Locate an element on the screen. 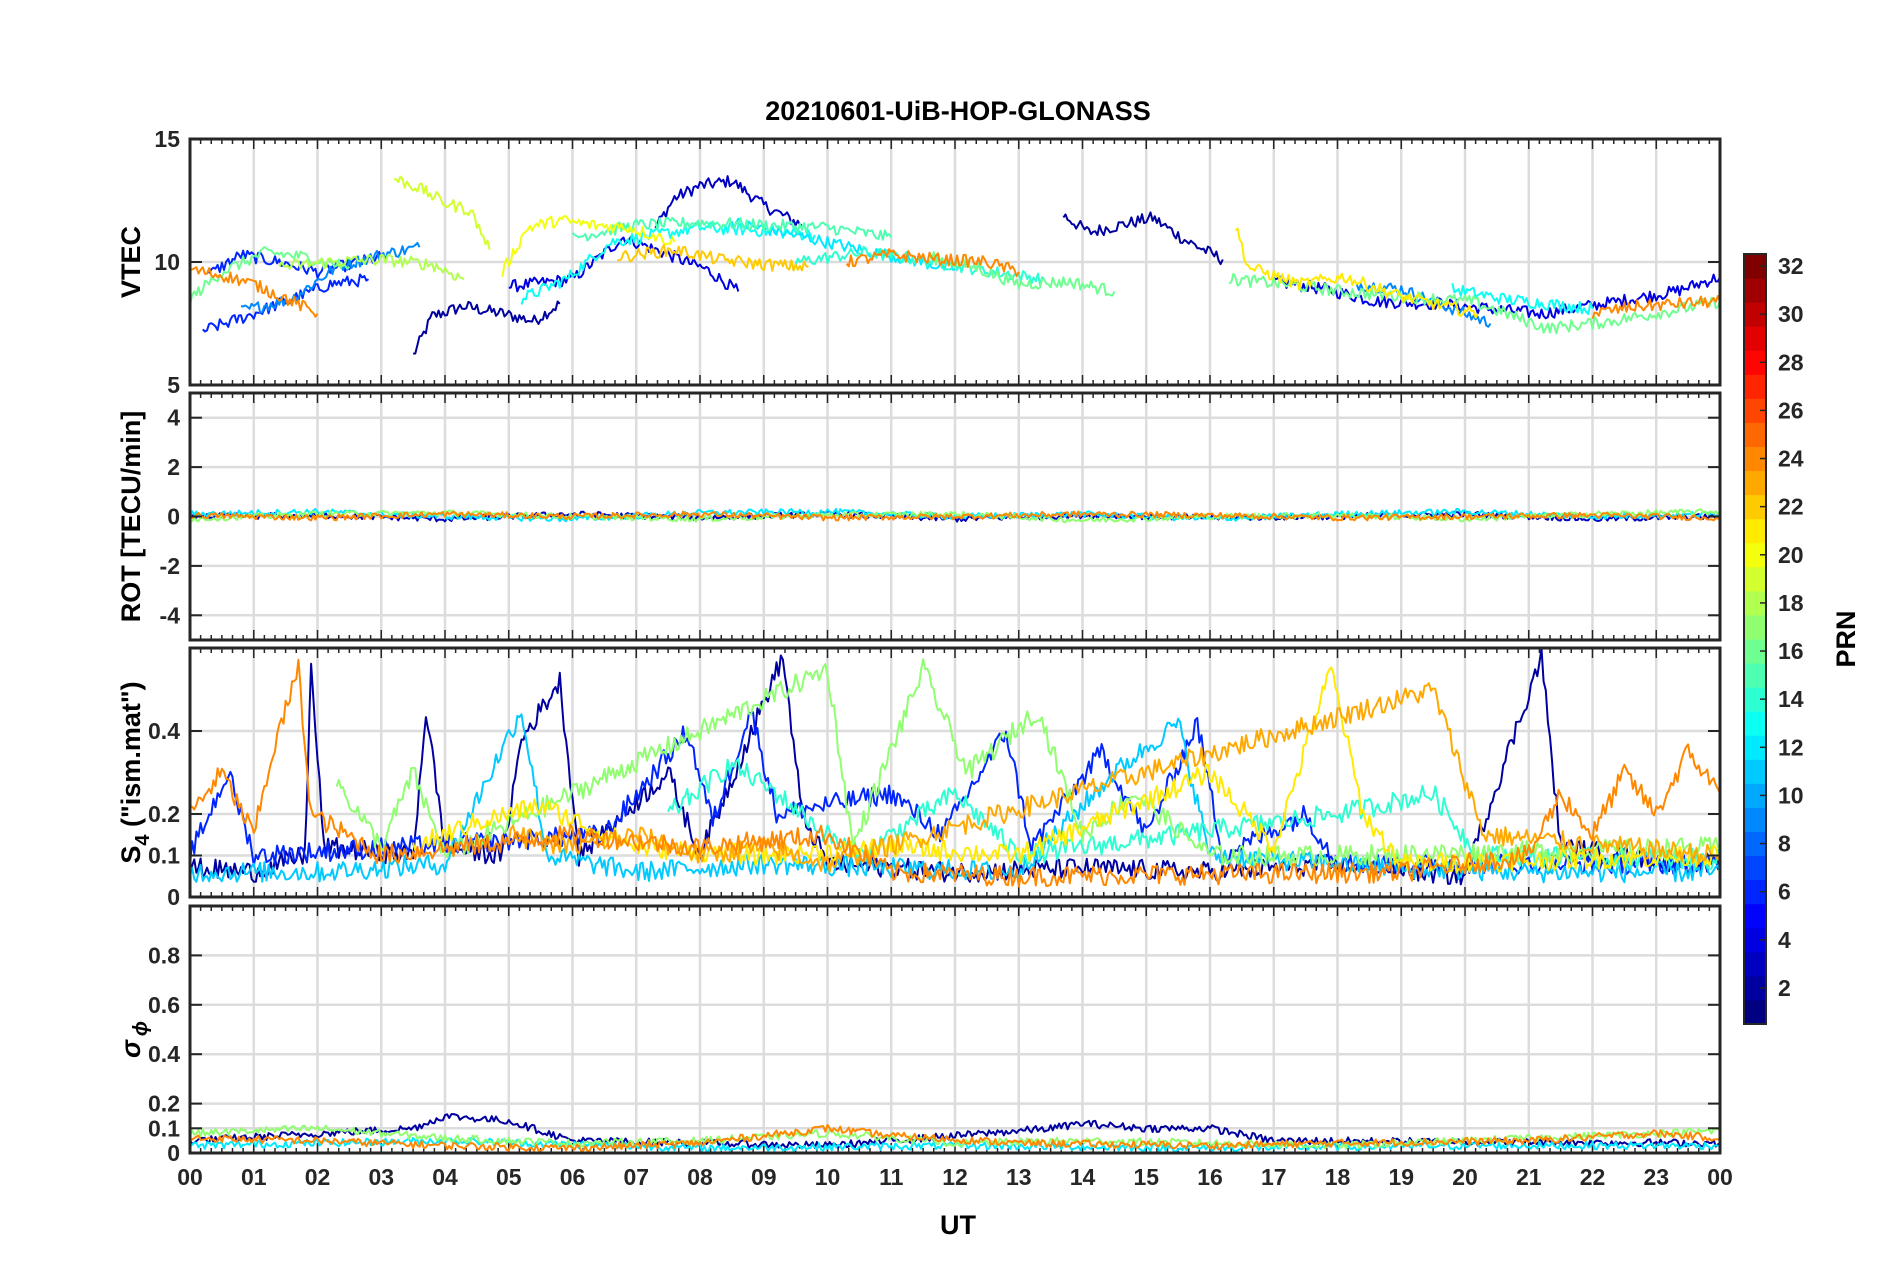 The width and height of the screenshot is (1902, 1272). colorbar-tick-label: 12 is located at coordinates (1791, 747).